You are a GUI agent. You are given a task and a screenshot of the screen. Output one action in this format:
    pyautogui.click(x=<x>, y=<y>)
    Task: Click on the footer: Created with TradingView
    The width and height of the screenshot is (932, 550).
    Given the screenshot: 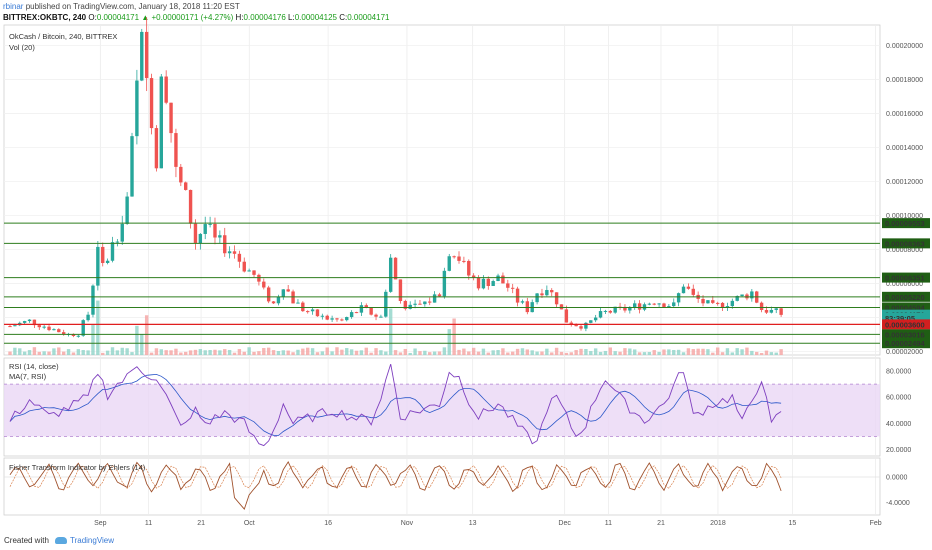 What is the action you would take?
    pyautogui.click(x=466, y=540)
    